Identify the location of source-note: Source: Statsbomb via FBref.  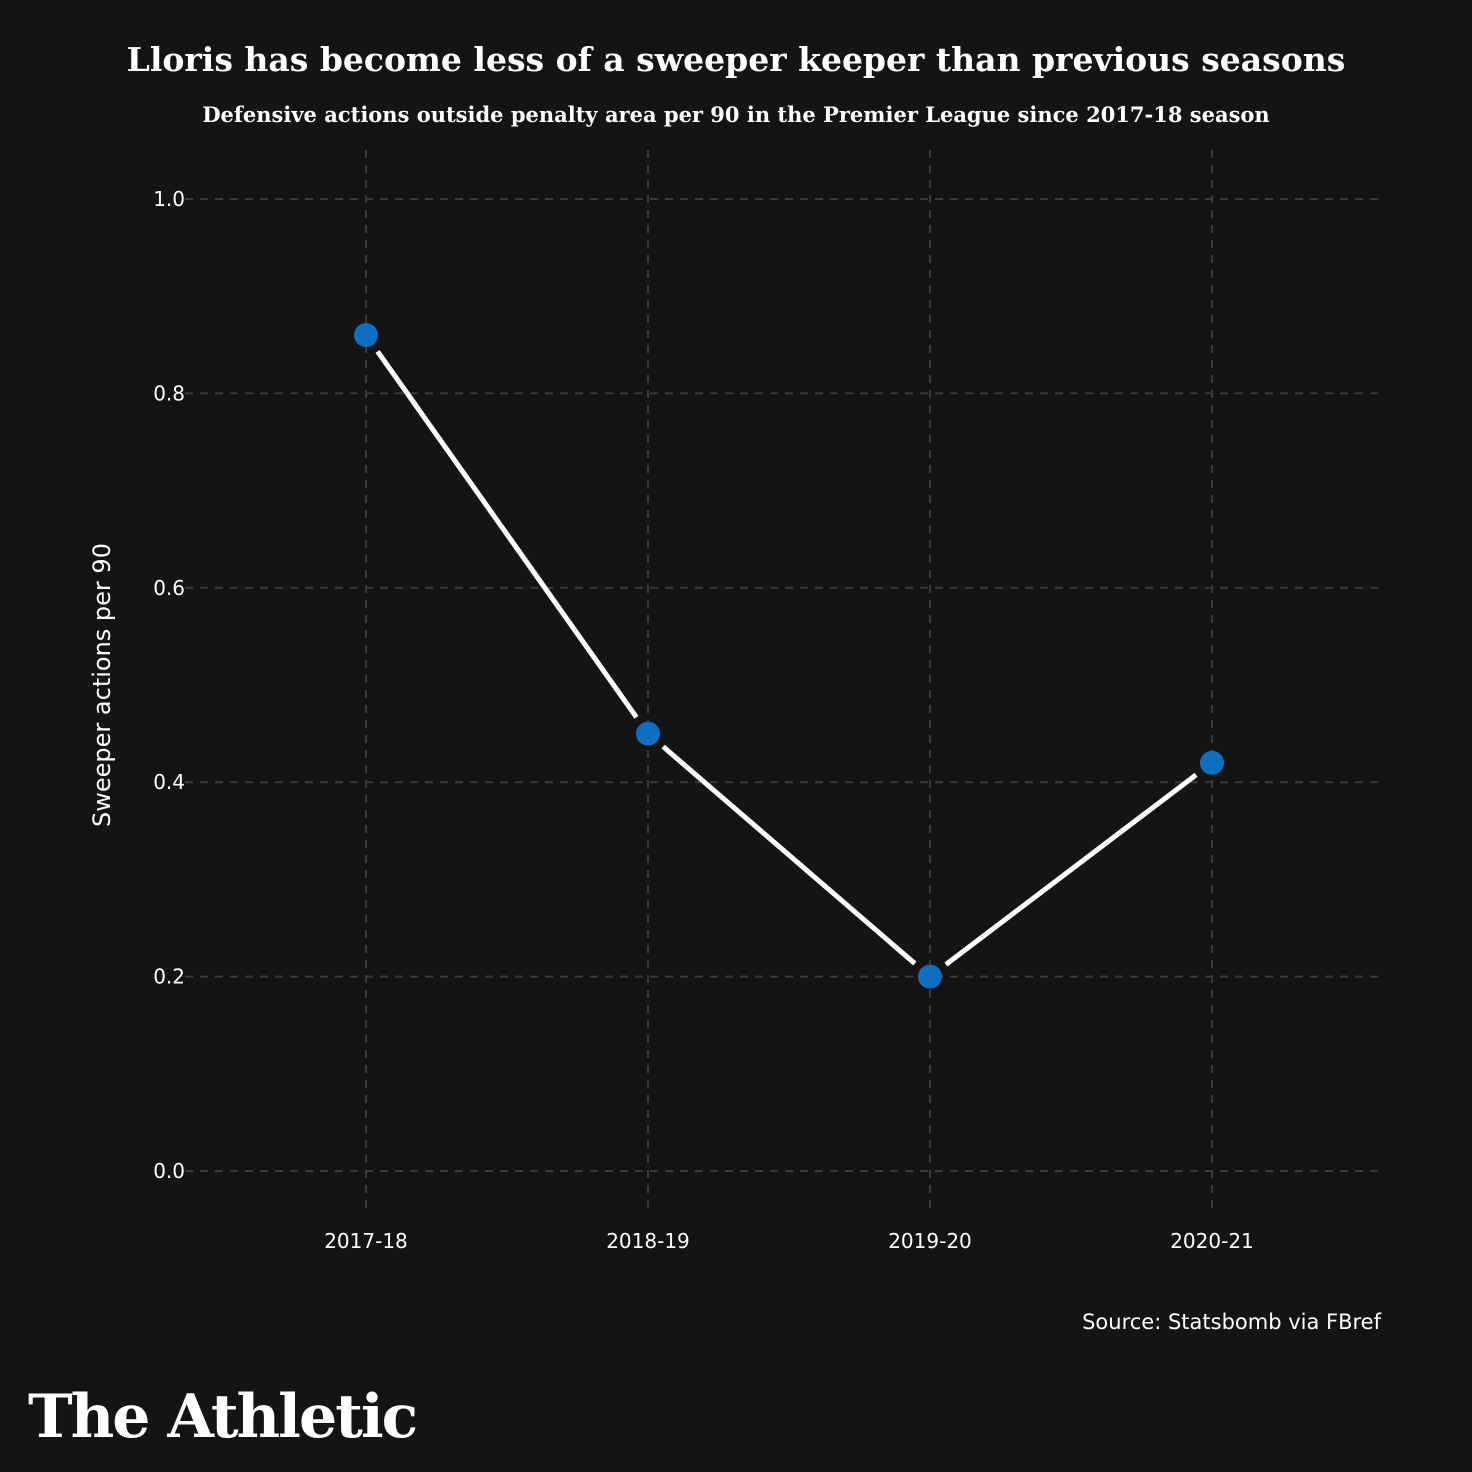
(1231, 1322).